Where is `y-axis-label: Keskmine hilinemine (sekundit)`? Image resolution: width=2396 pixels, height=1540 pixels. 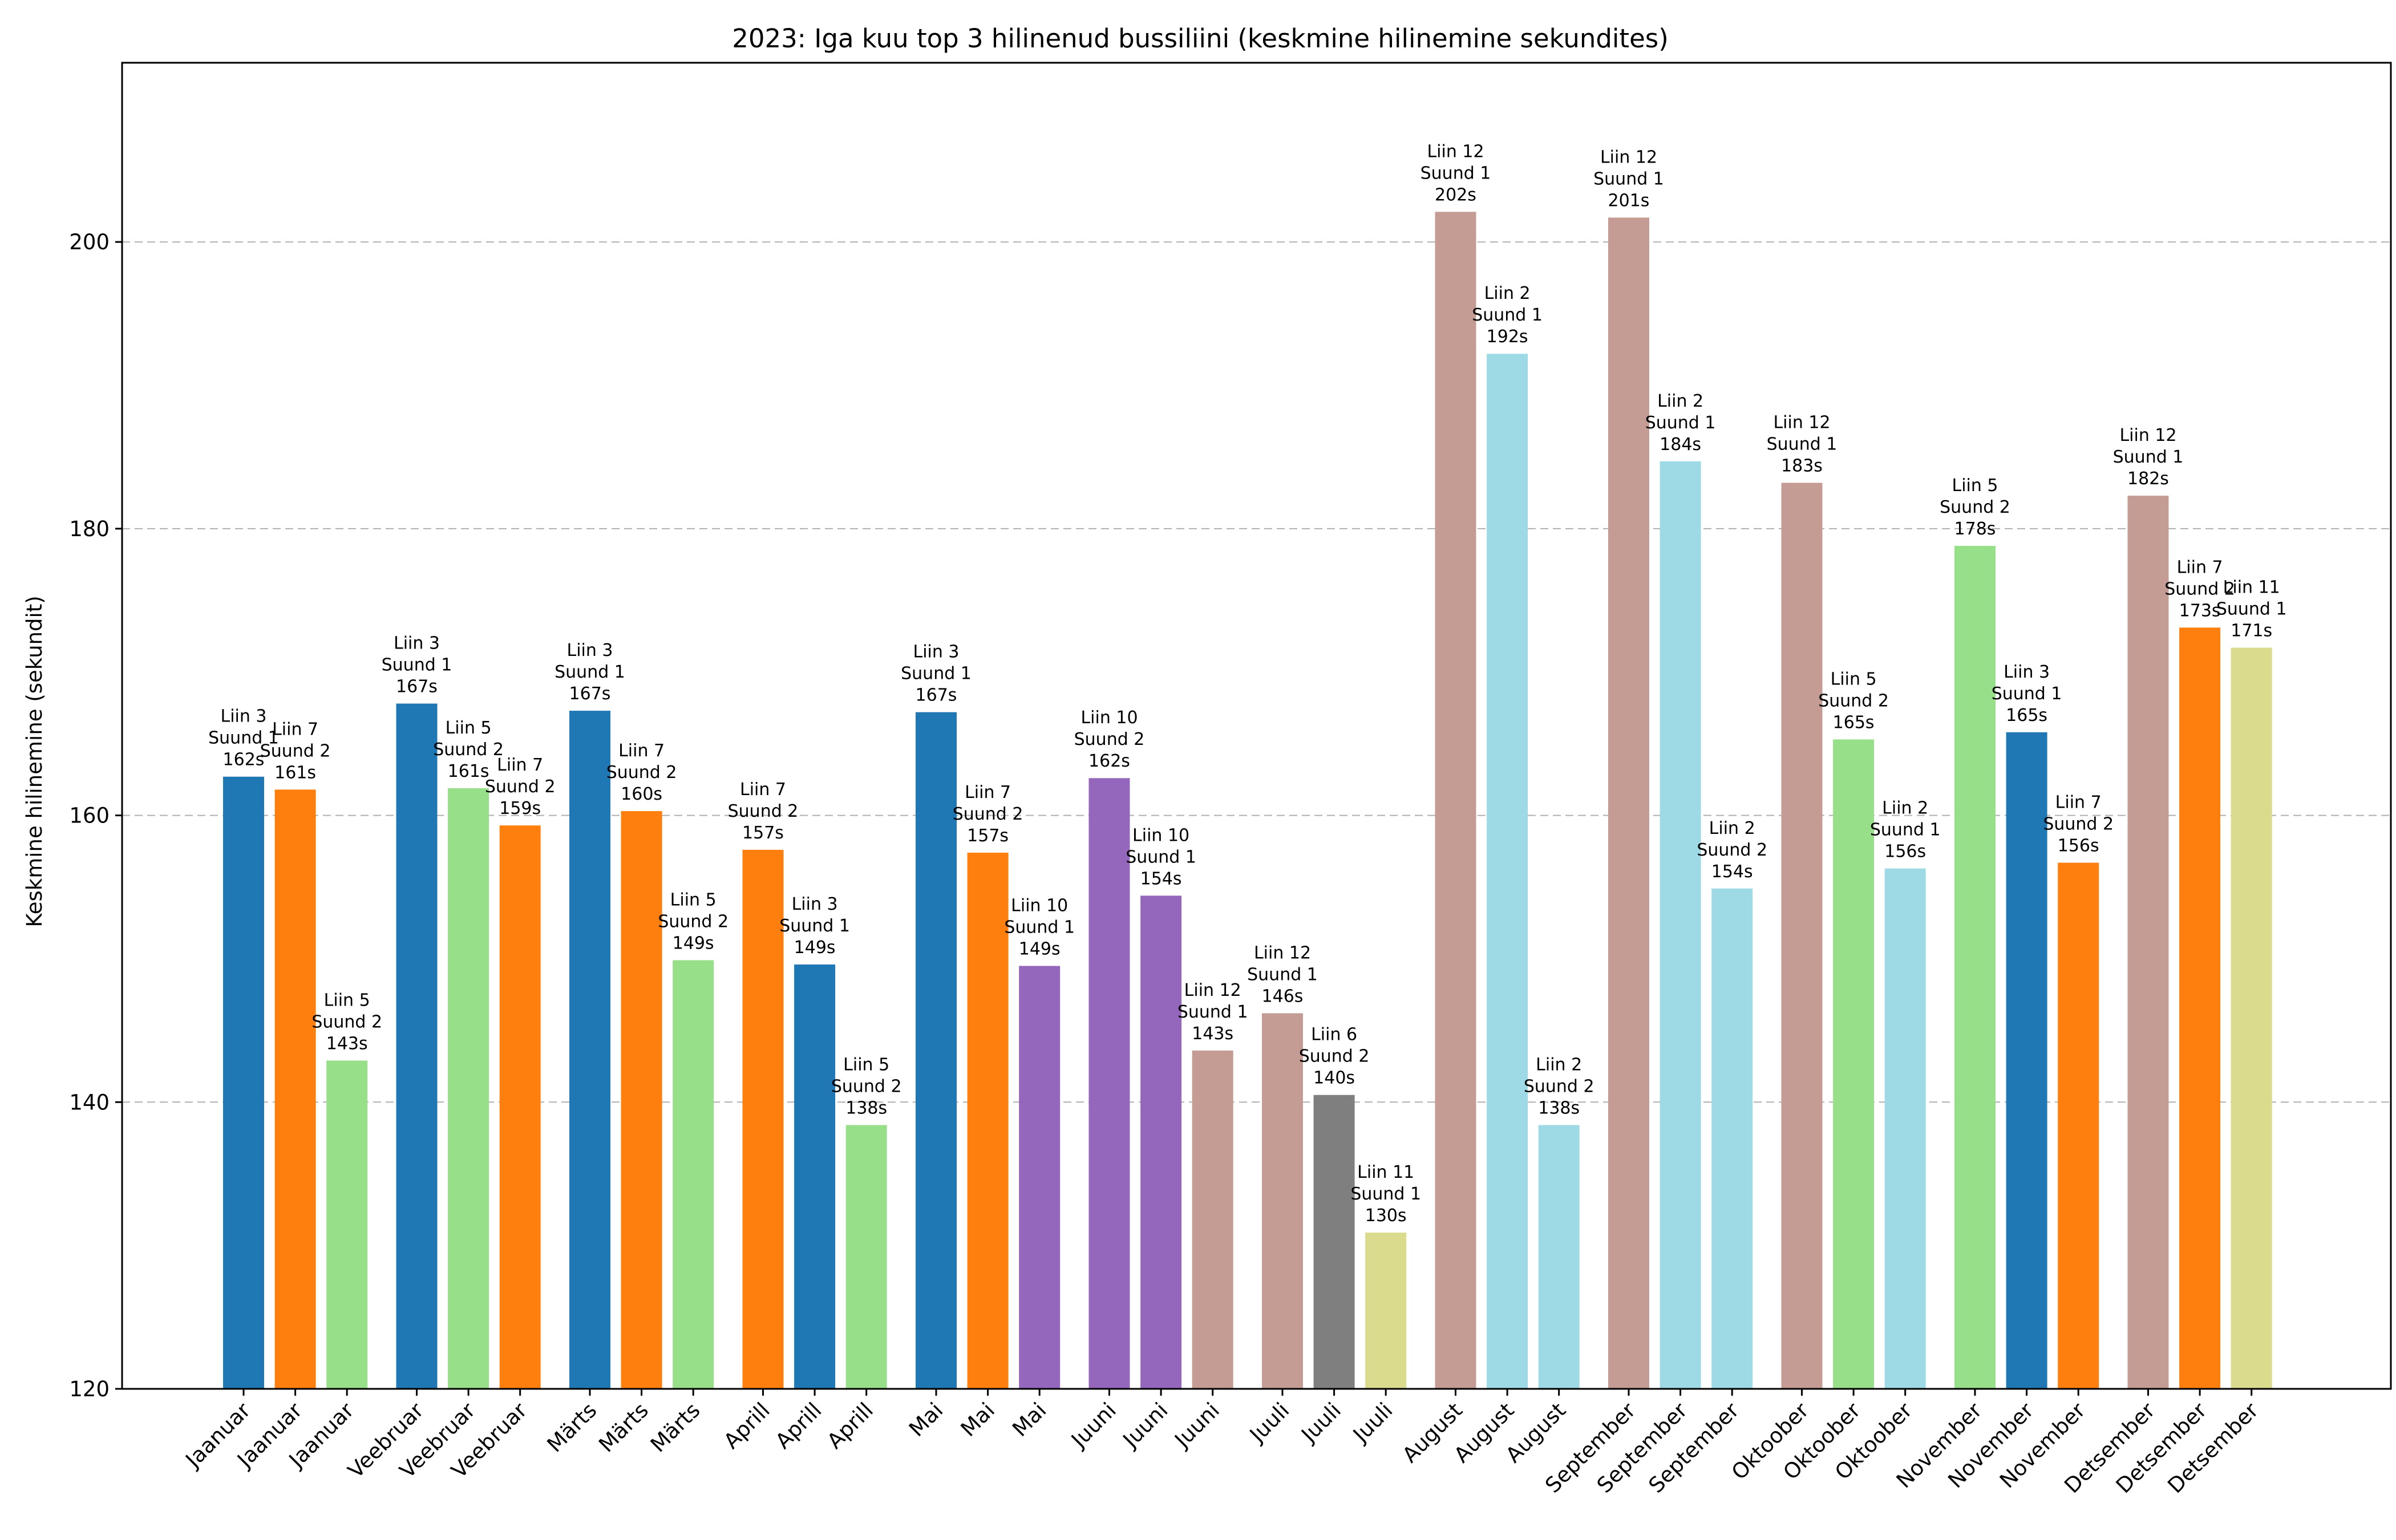
y-axis-label: Keskmine hilinemine (sekundit) is located at coordinates (34, 761).